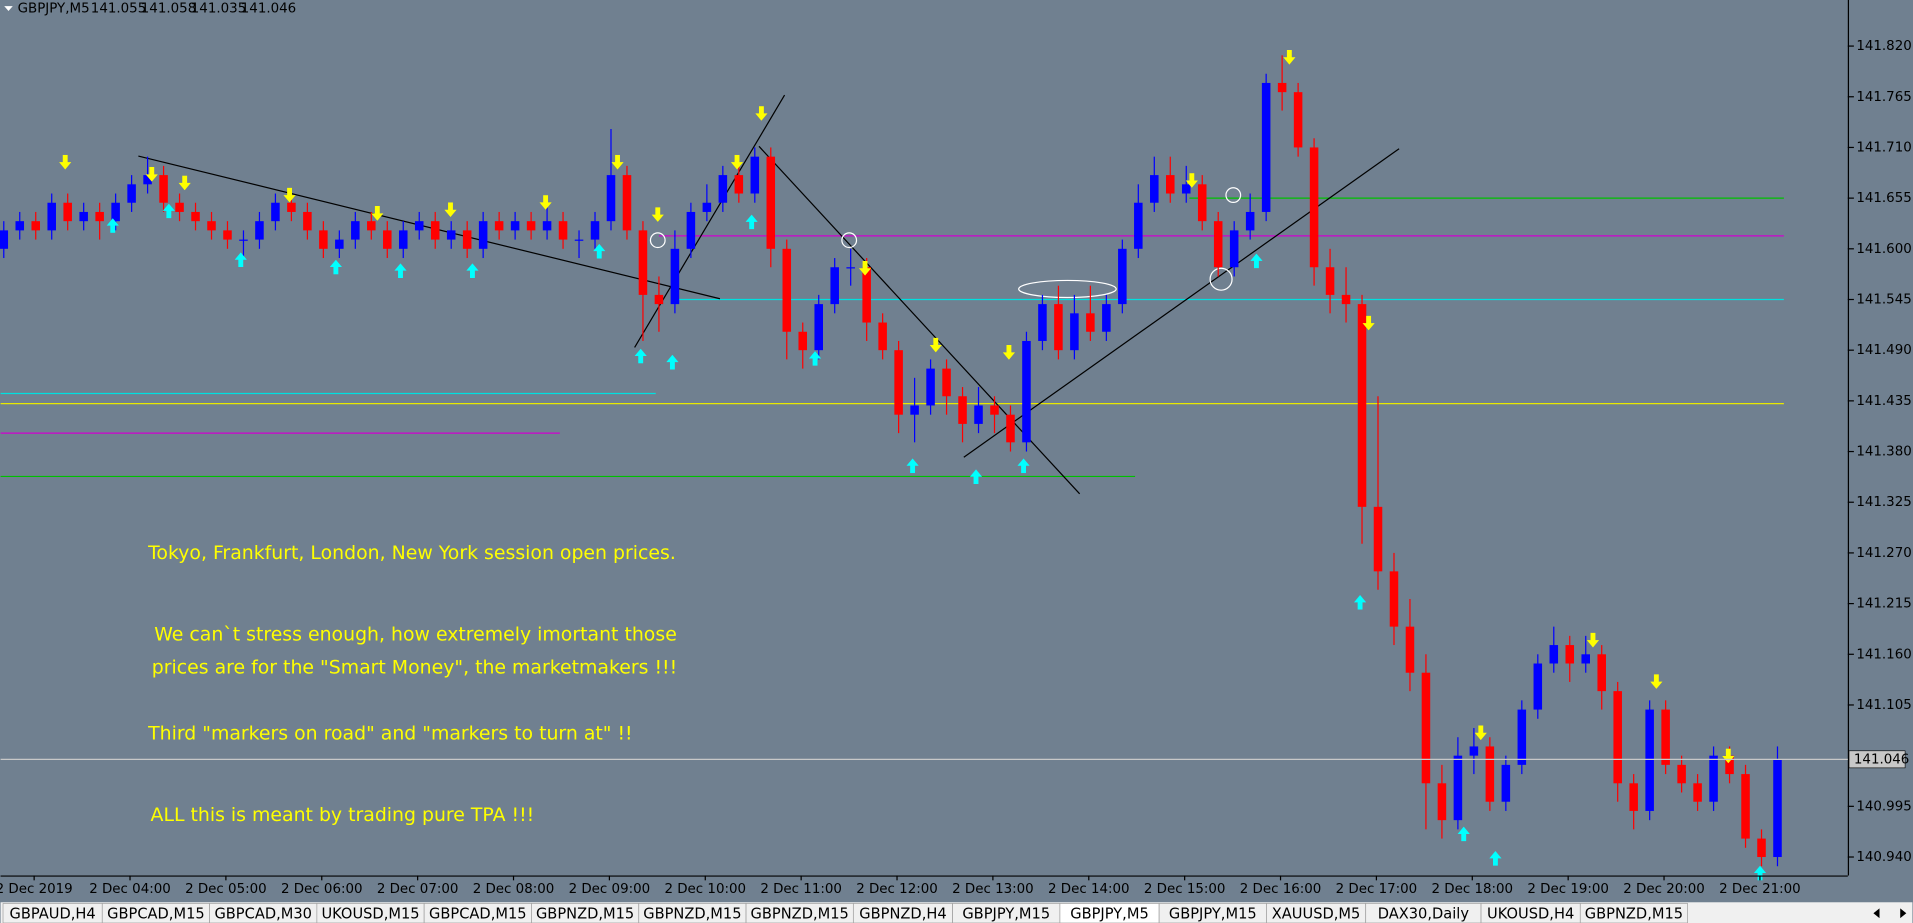 This screenshot has height=923, width=1913. What do you see at coordinates (1568, 889) in the screenshot?
I see `x-tick-label: 2 Dec 19:00` at bounding box center [1568, 889].